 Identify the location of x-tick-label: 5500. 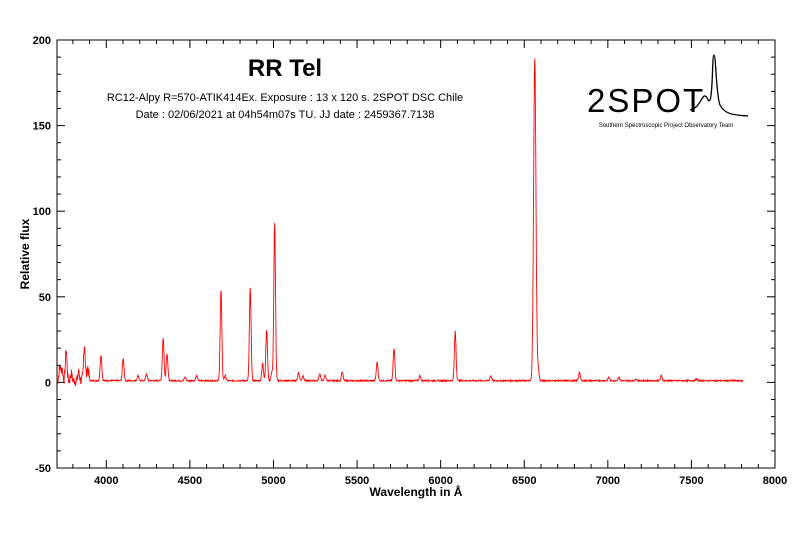
(357, 481).